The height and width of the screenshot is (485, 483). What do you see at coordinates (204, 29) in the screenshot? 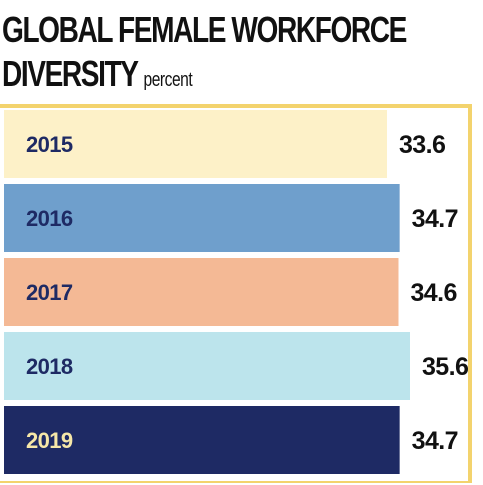
I see `chart-title-line1: GLOBAL FEMALE WORKFORCE` at bounding box center [204, 29].